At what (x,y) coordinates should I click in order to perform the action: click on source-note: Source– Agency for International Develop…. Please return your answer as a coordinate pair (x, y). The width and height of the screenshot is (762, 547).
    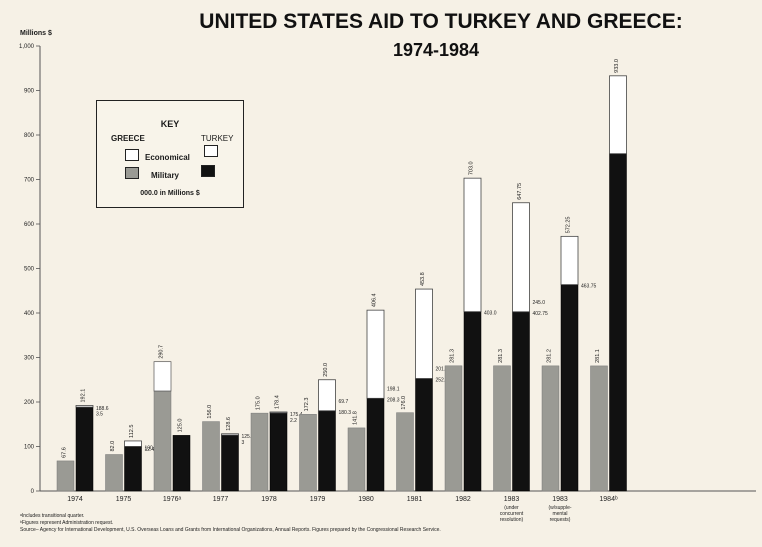
    Looking at the image, I should click on (230, 530).